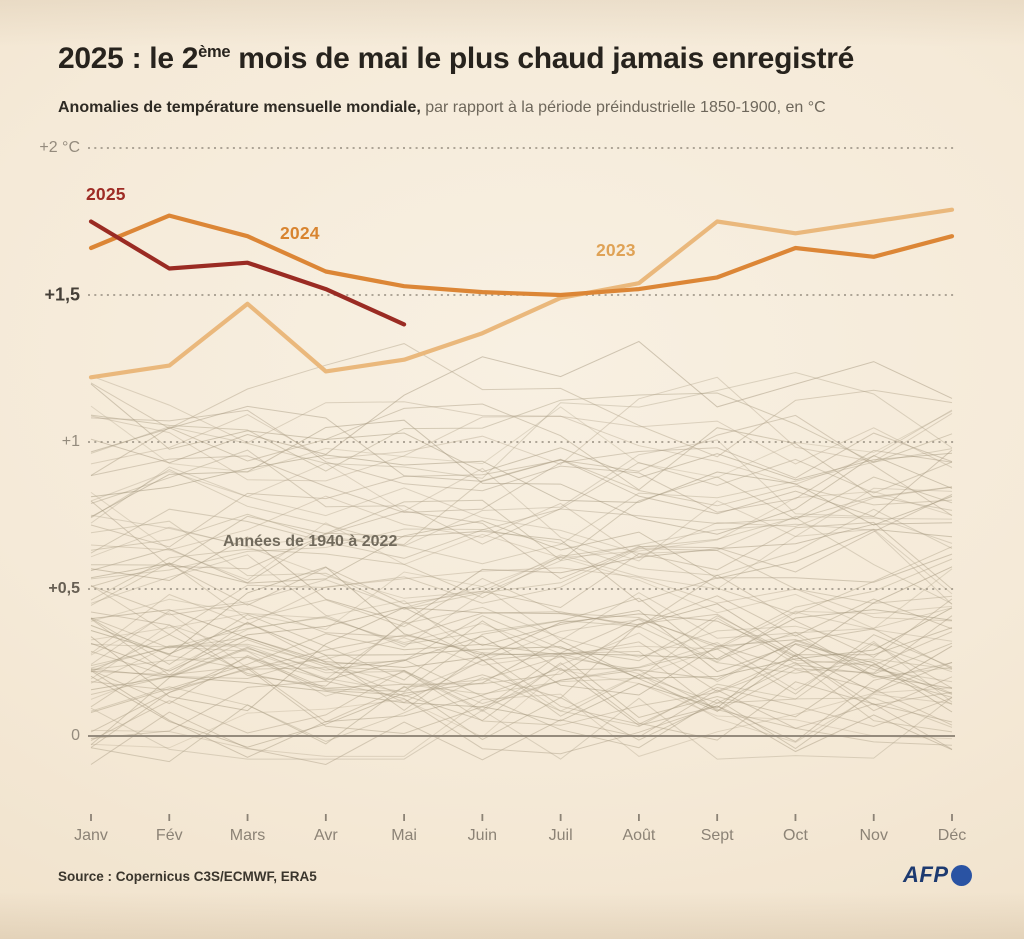 The image size is (1024, 939). I want to click on year-line-1967, so click(521, 660).